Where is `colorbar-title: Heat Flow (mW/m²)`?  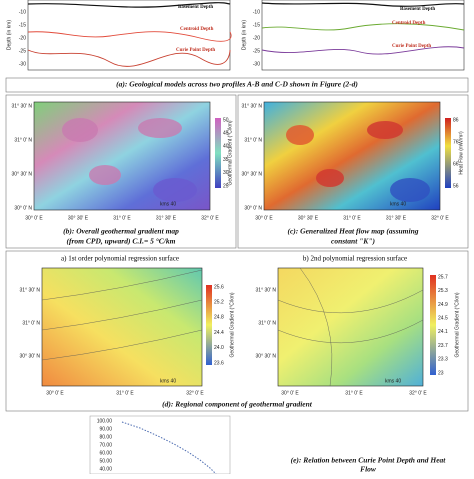
colorbar-title: Heat Flow (mW/m²) is located at coordinates (461, 153).